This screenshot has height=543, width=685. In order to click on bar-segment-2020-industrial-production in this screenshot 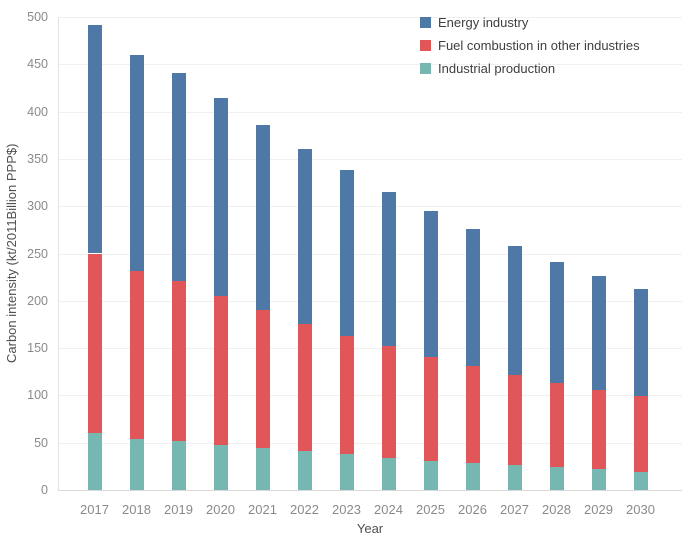, I will do `click(220, 467)`.